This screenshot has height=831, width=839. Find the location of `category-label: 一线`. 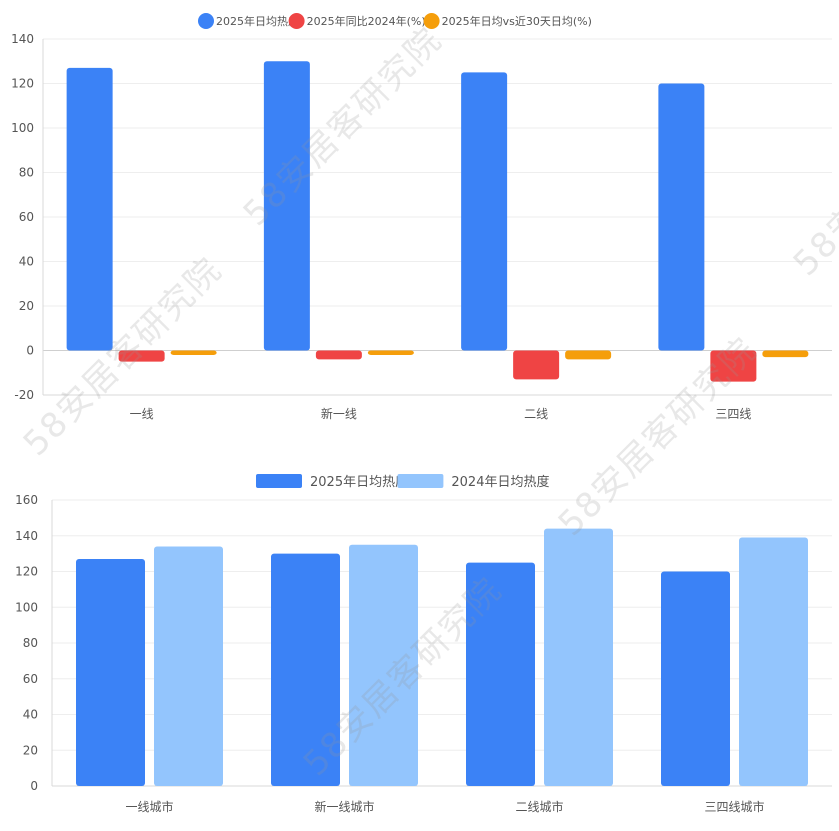

category-label: 一线 is located at coordinates (142, 414).